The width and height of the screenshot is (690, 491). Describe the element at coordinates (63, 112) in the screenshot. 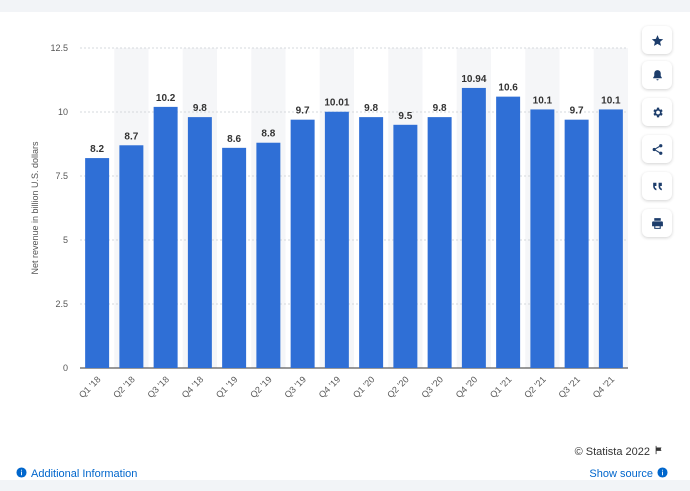

I see `y-tick-label: 10` at that location.